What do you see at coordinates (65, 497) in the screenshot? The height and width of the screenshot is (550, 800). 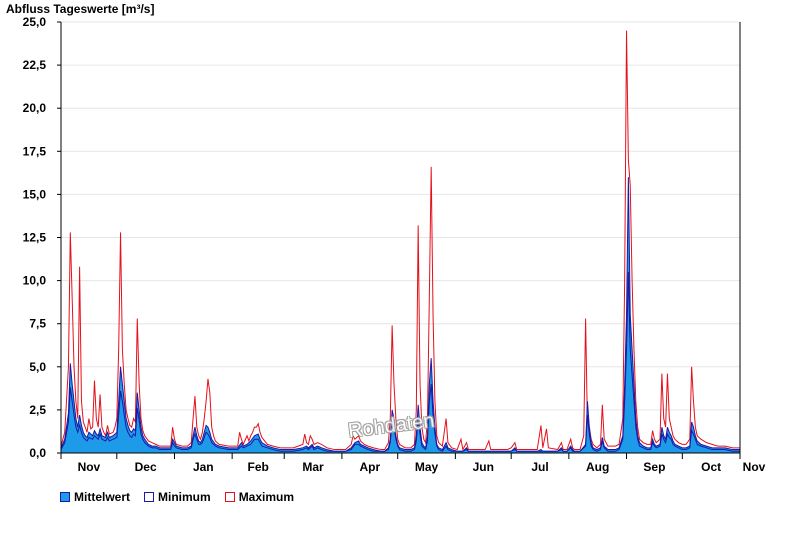 I see `legend-swatch-mittelwert` at bounding box center [65, 497].